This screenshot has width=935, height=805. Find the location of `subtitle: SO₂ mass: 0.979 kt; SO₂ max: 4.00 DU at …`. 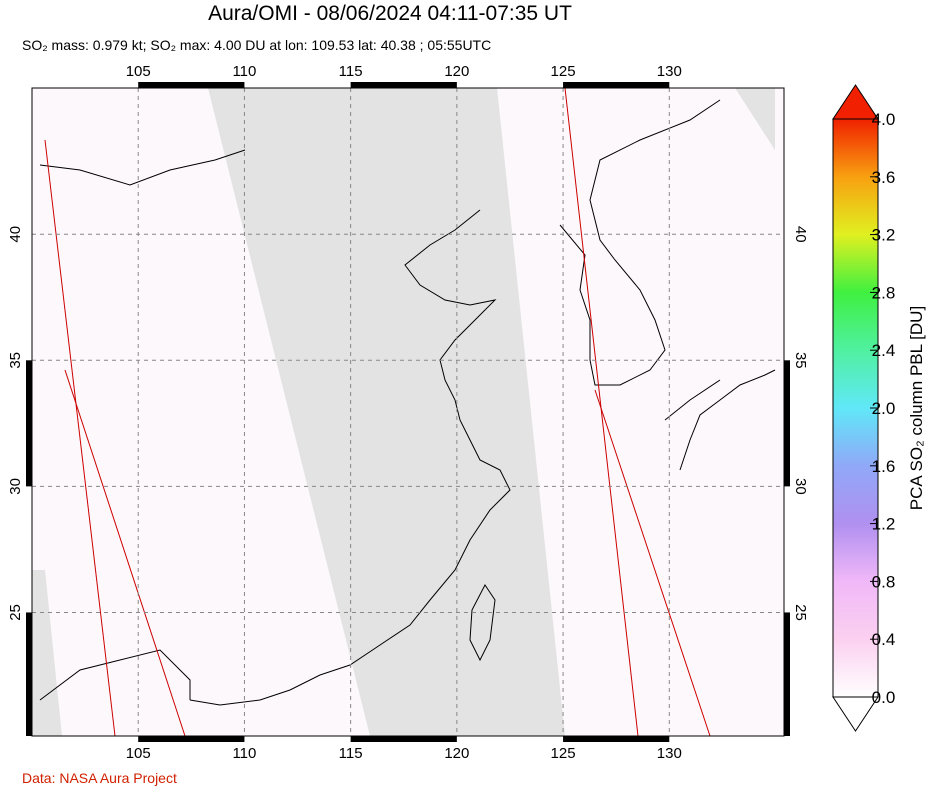

subtitle: SO₂ mass: 0.979 kt; SO₂ max: 4.00 DU at … is located at coordinates (256, 45).